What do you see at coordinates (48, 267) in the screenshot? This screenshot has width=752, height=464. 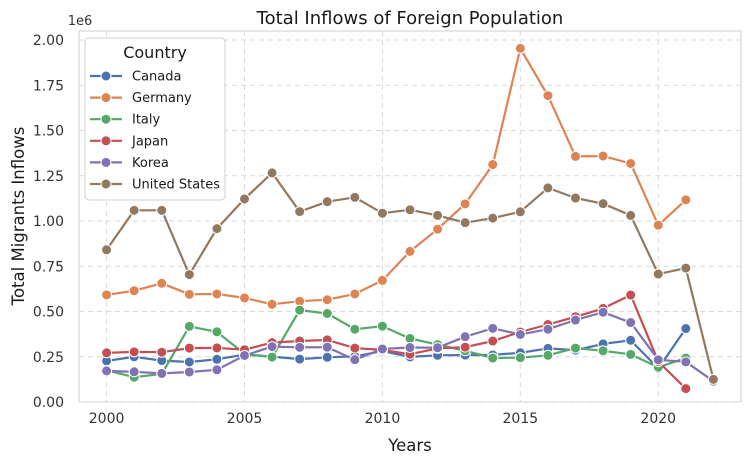 I see `y-tick-label: 0.75` at bounding box center [48, 267].